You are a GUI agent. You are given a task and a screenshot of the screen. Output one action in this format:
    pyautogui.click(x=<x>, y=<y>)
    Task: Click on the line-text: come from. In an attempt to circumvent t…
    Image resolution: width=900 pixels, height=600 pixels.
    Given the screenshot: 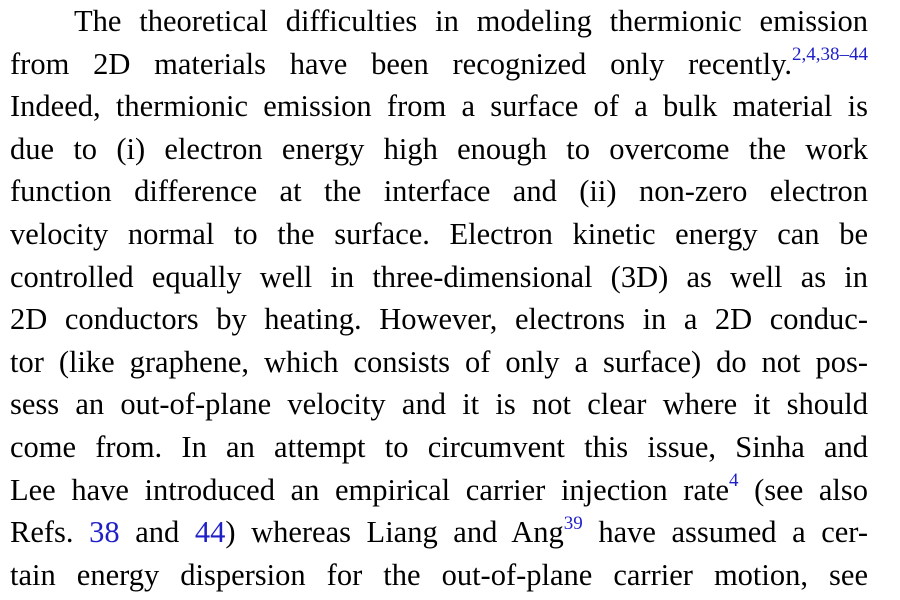 What is the action you would take?
    pyautogui.click(x=439, y=446)
    